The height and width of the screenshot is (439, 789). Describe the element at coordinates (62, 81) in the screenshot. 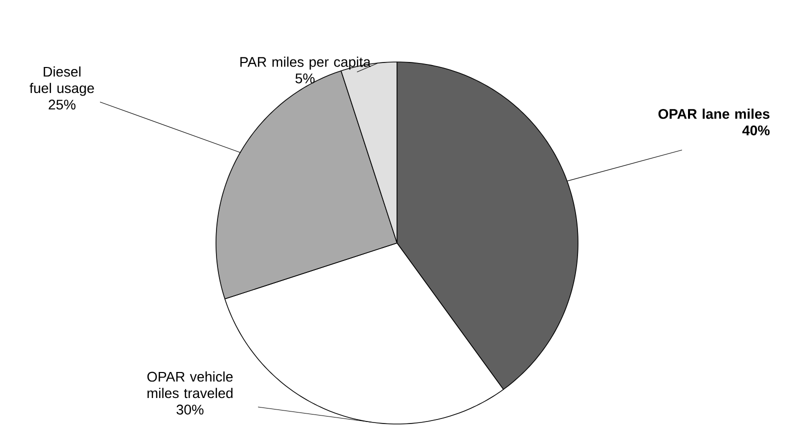

I see `slice-label: Diesel fuel usage` at that location.